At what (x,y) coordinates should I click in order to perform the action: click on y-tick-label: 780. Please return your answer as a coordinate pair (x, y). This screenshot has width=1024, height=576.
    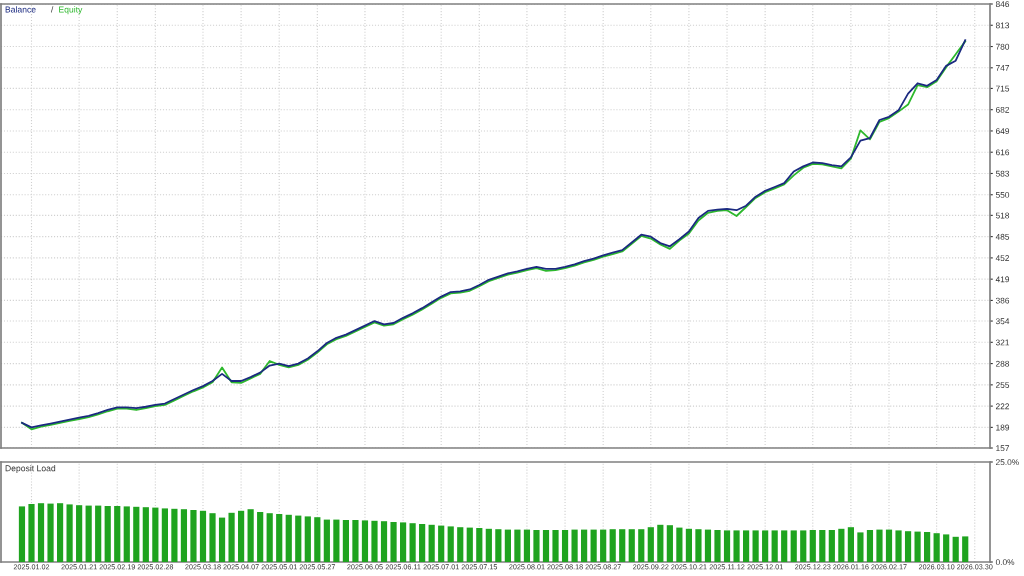
    Looking at the image, I should click on (1002, 46).